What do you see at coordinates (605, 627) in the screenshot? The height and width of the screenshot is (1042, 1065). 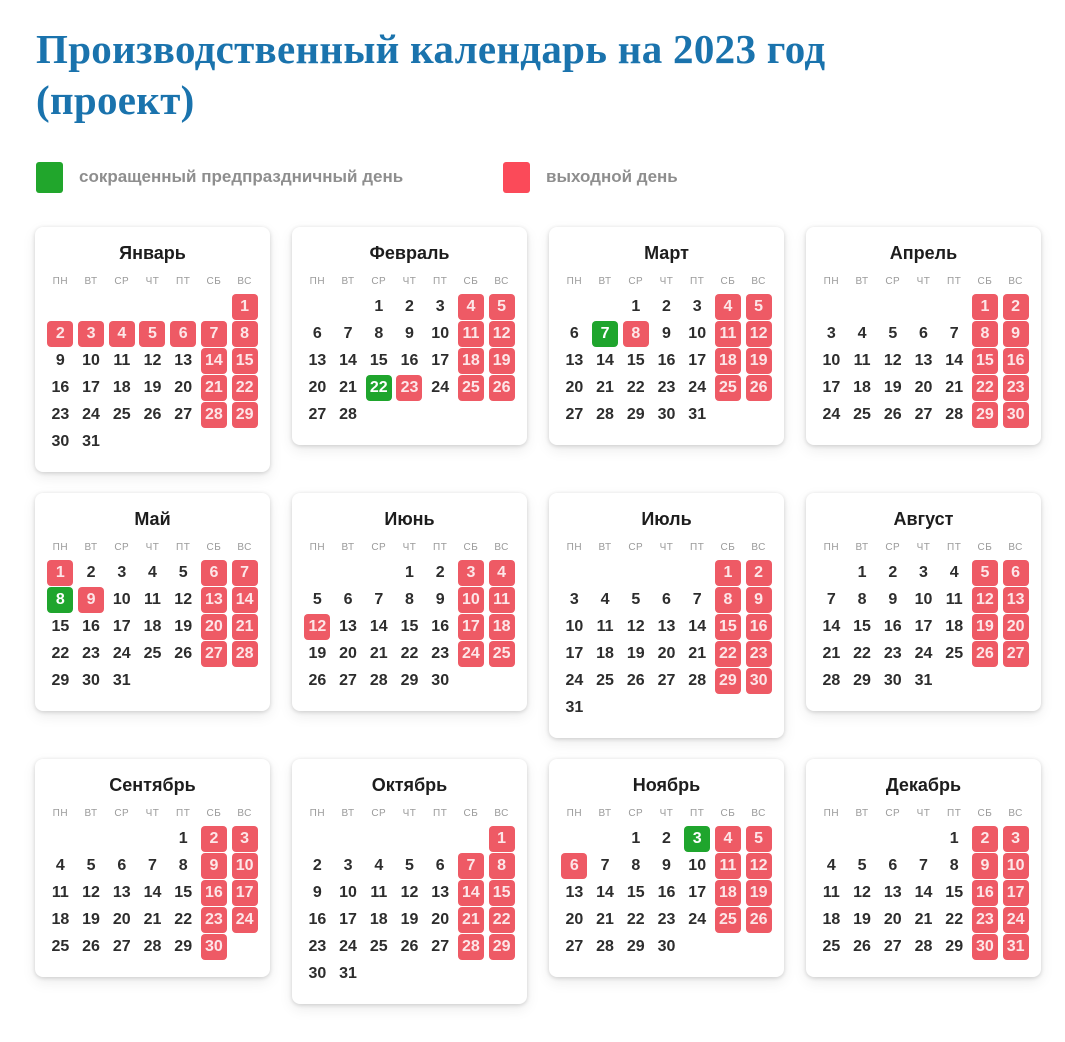 I see `day-number: 11` at bounding box center [605, 627].